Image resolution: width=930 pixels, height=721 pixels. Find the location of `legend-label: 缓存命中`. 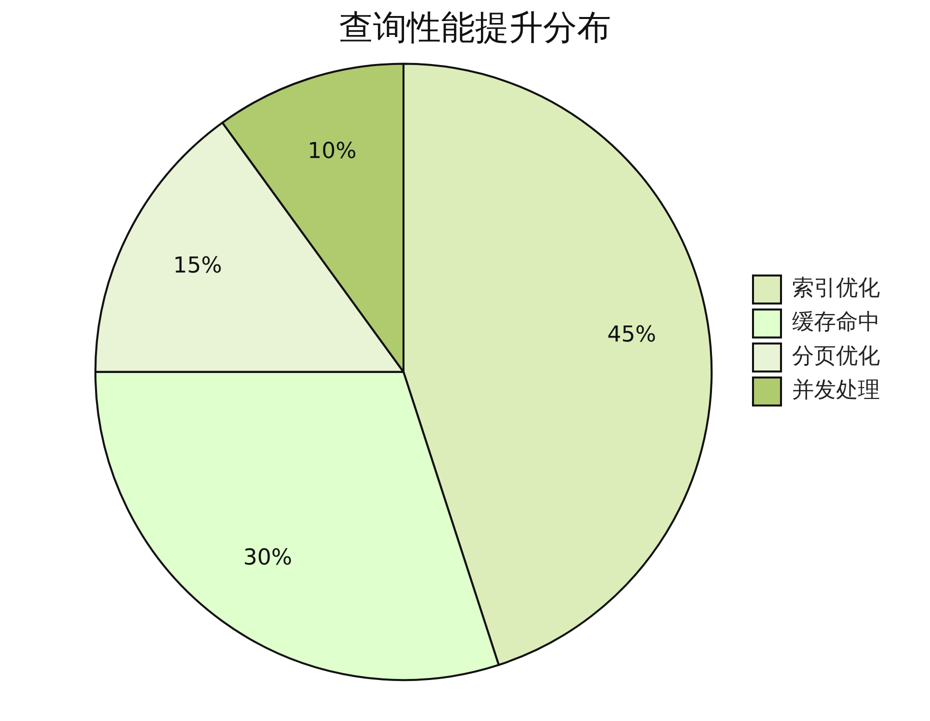

legend-label: 缓存命中 is located at coordinates (836, 323).